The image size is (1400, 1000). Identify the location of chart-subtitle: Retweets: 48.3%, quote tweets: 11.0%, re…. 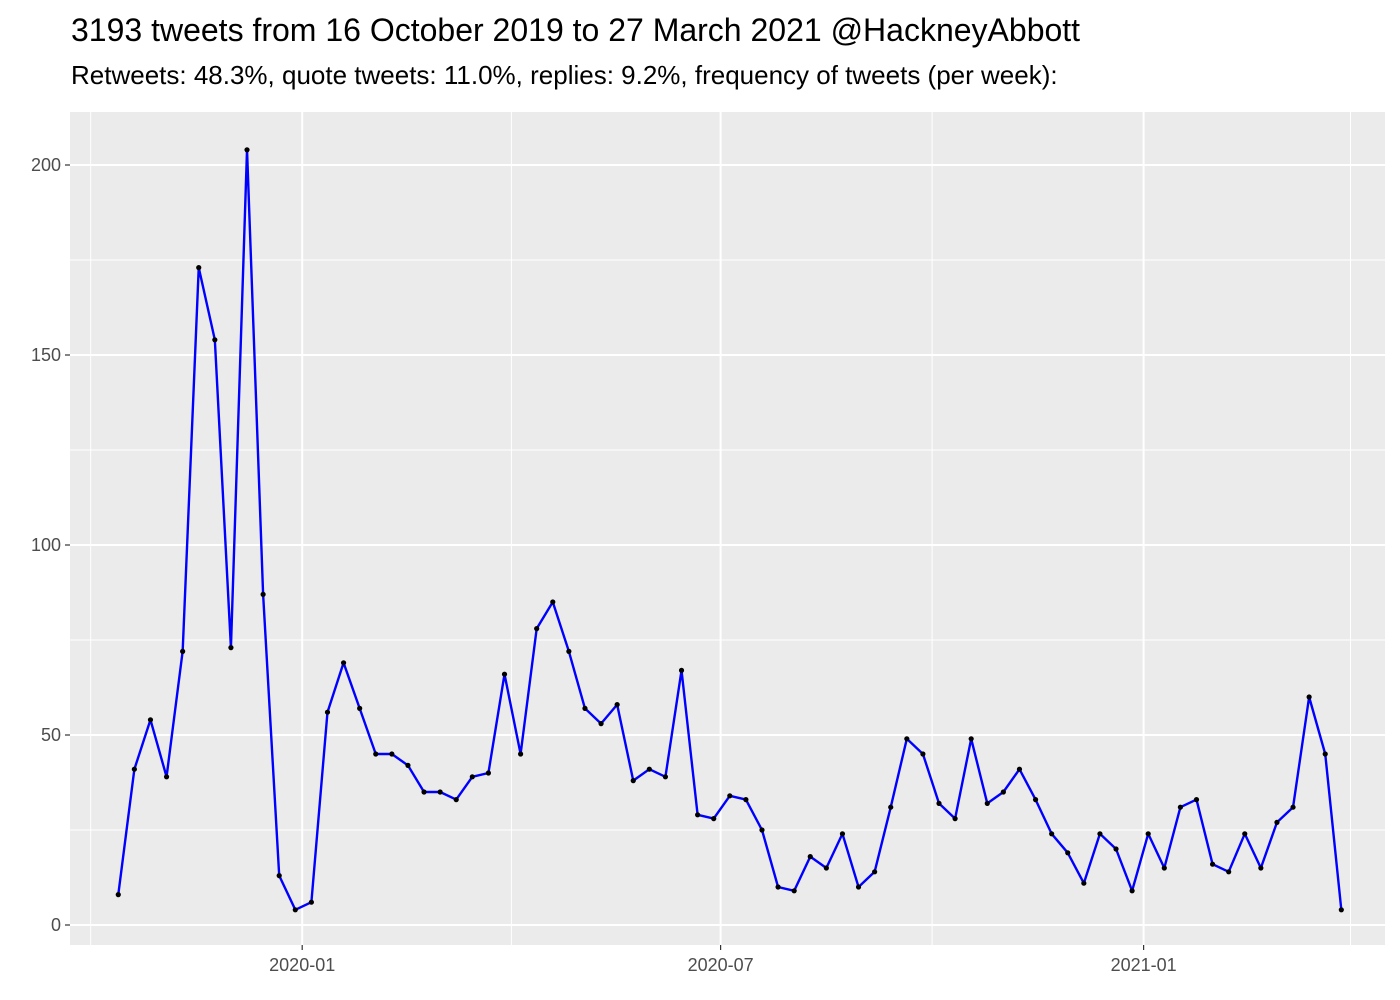
(564, 75).